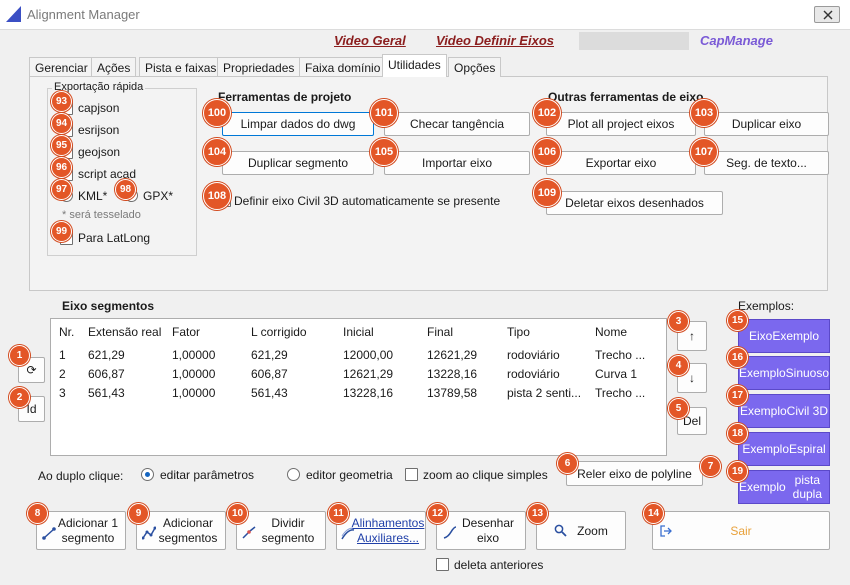 The width and height of the screenshot is (850, 585). Describe the element at coordinates (547, 193) in the screenshot. I see `annotation-badge: 109` at that location.